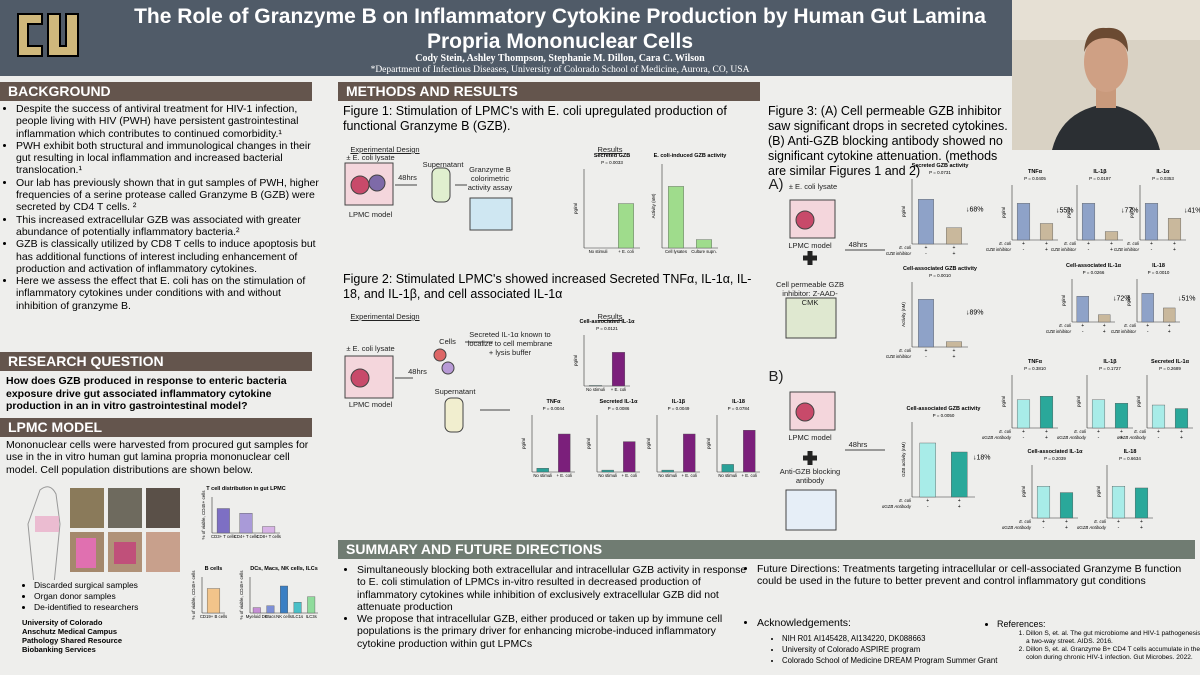  I want to click on change-note: ↓89%, so click(975, 313).